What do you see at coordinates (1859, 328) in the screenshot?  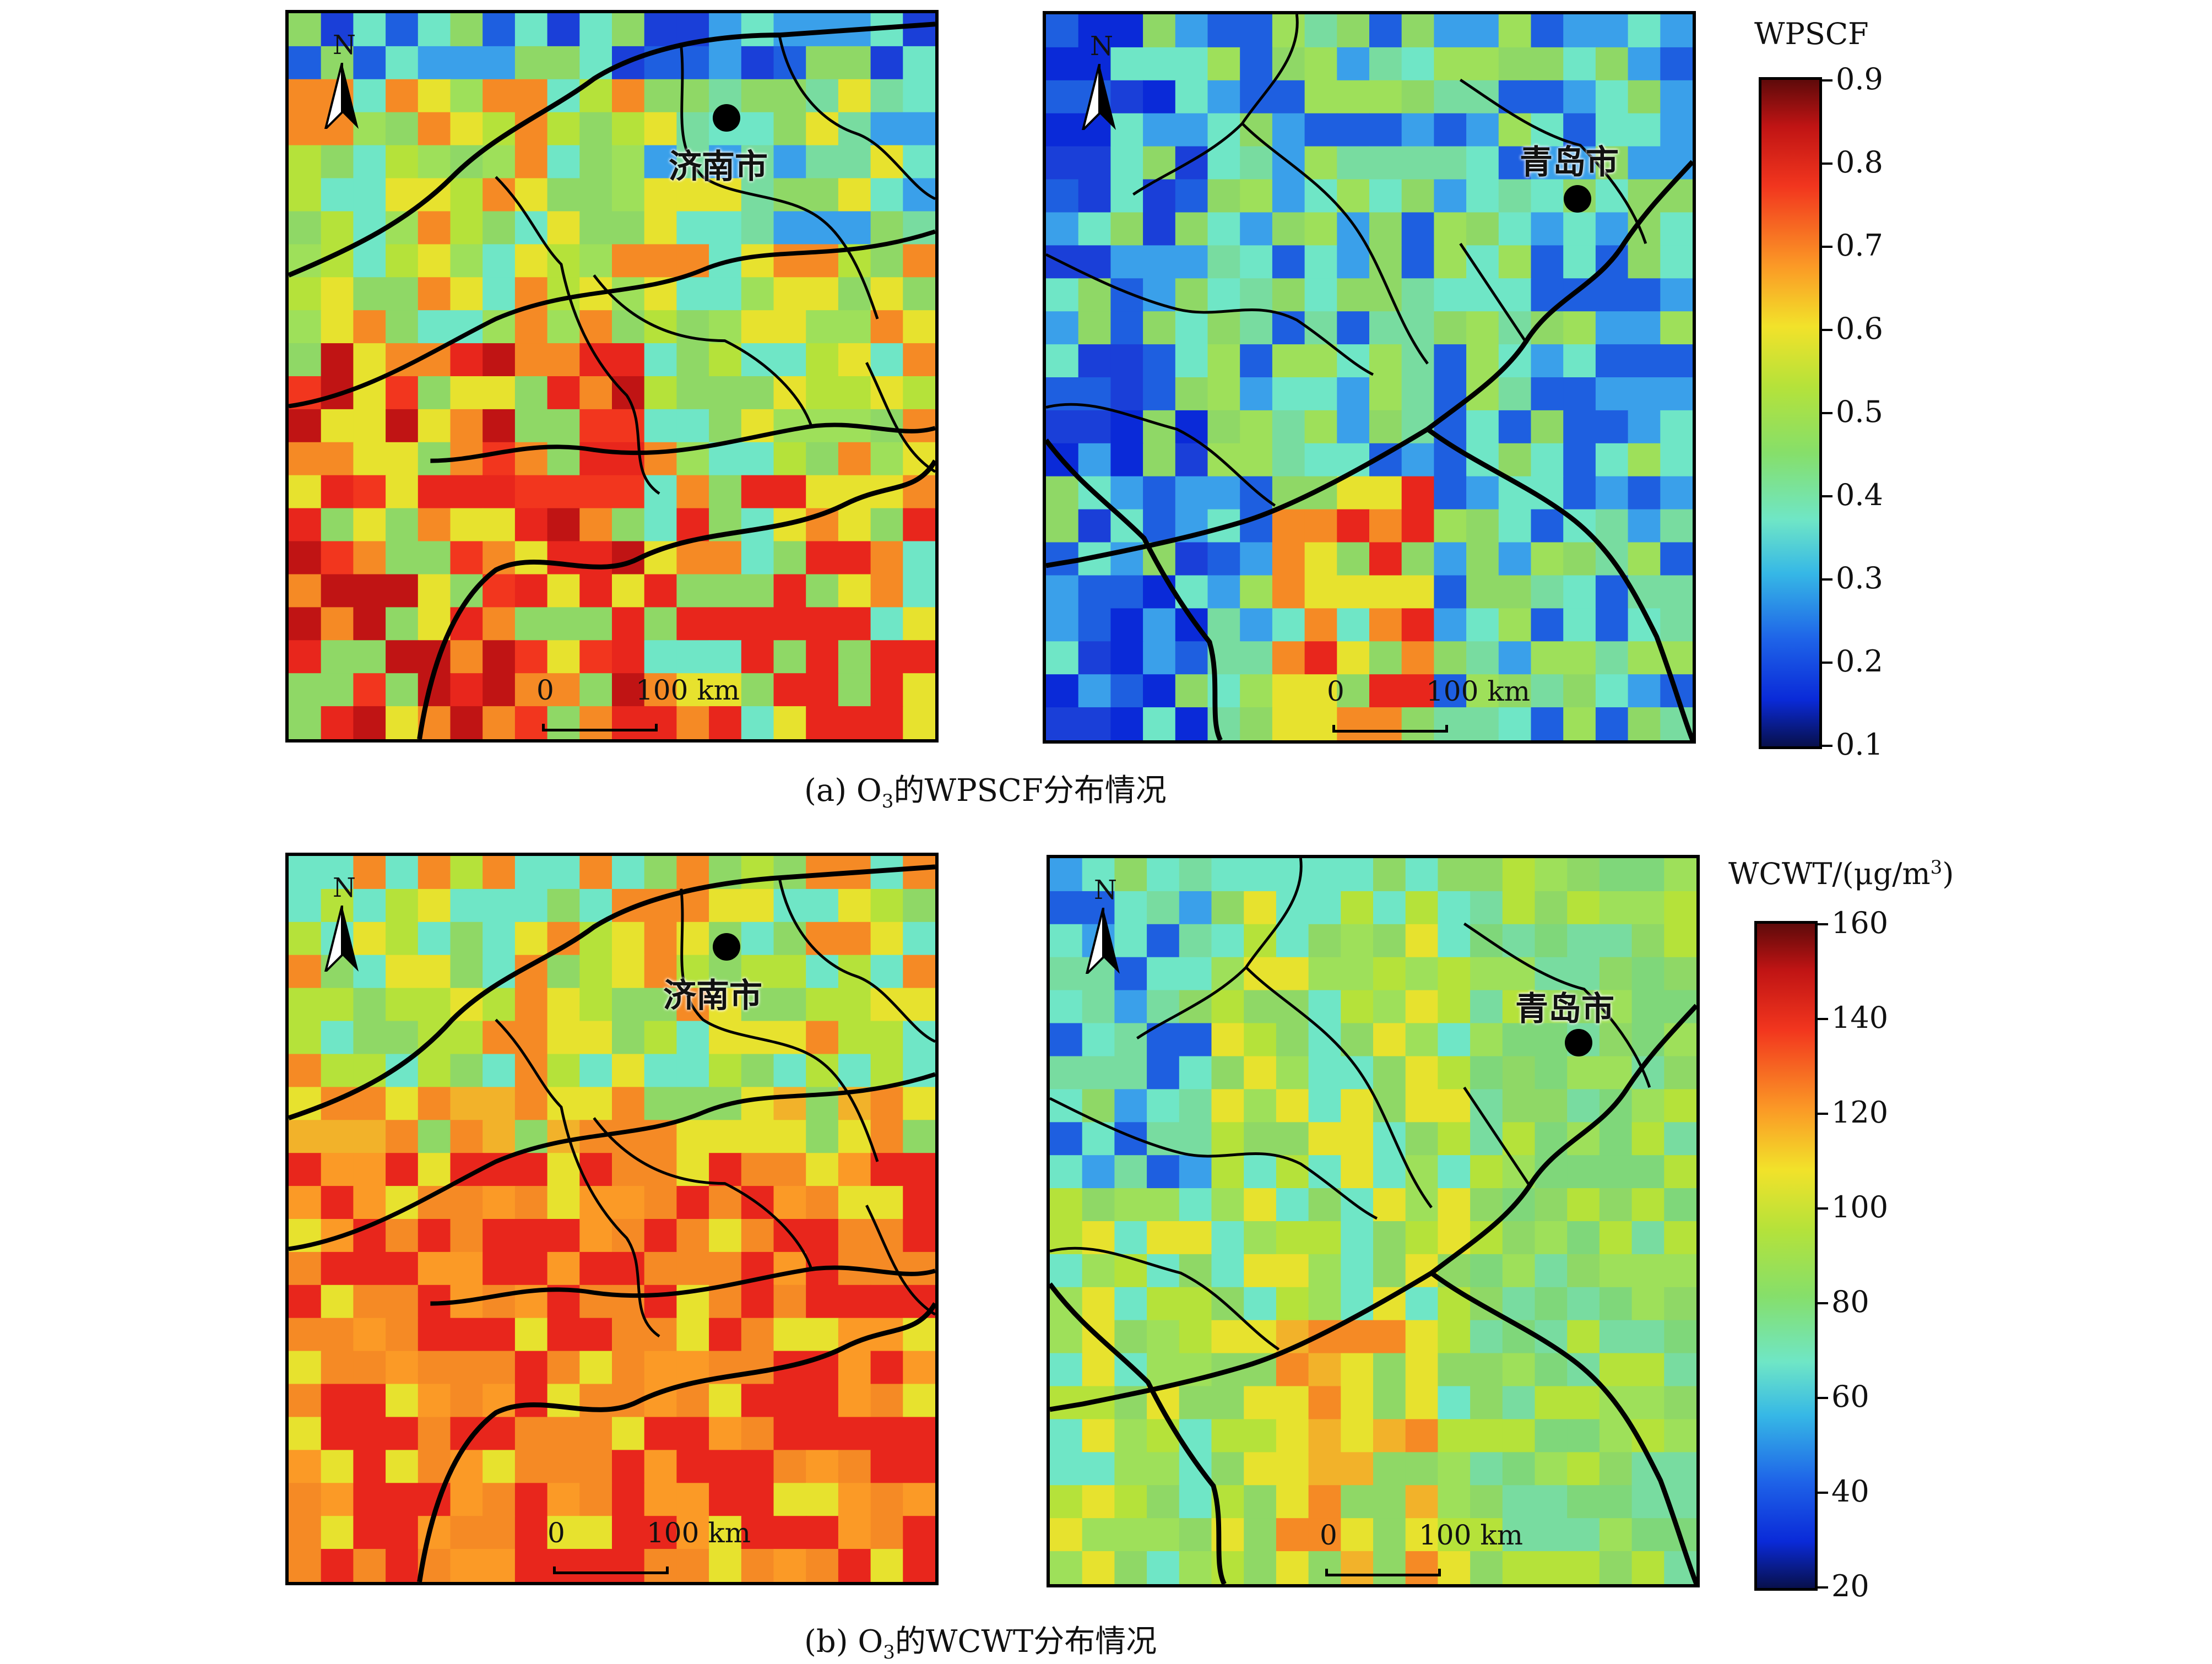 I see `colorbar-tick-label: 0.6` at bounding box center [1859, 328].